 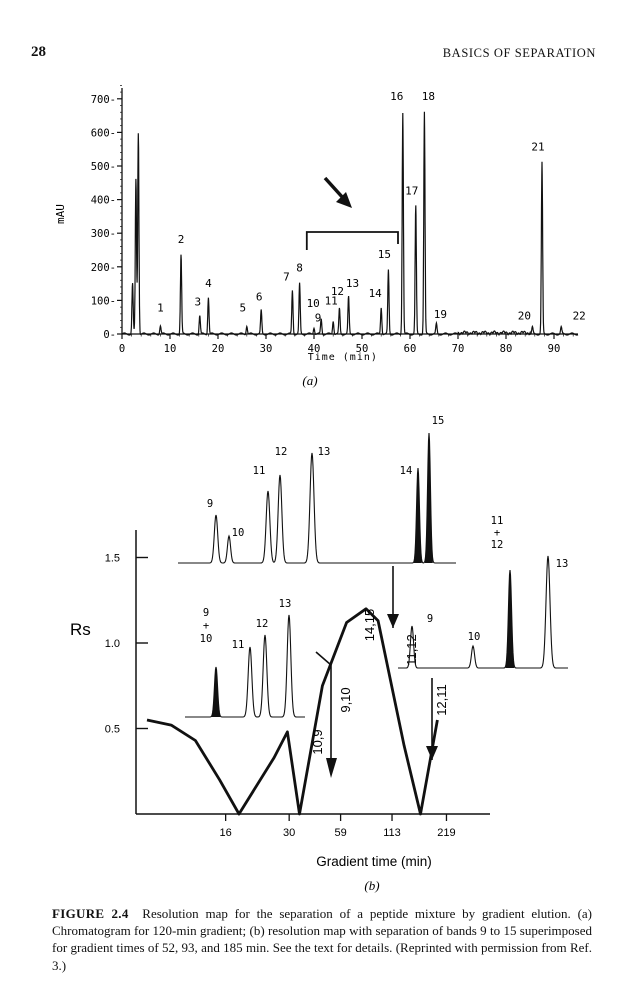 I want to click on y-tick-label: 200-, so click(x=103, y=268).